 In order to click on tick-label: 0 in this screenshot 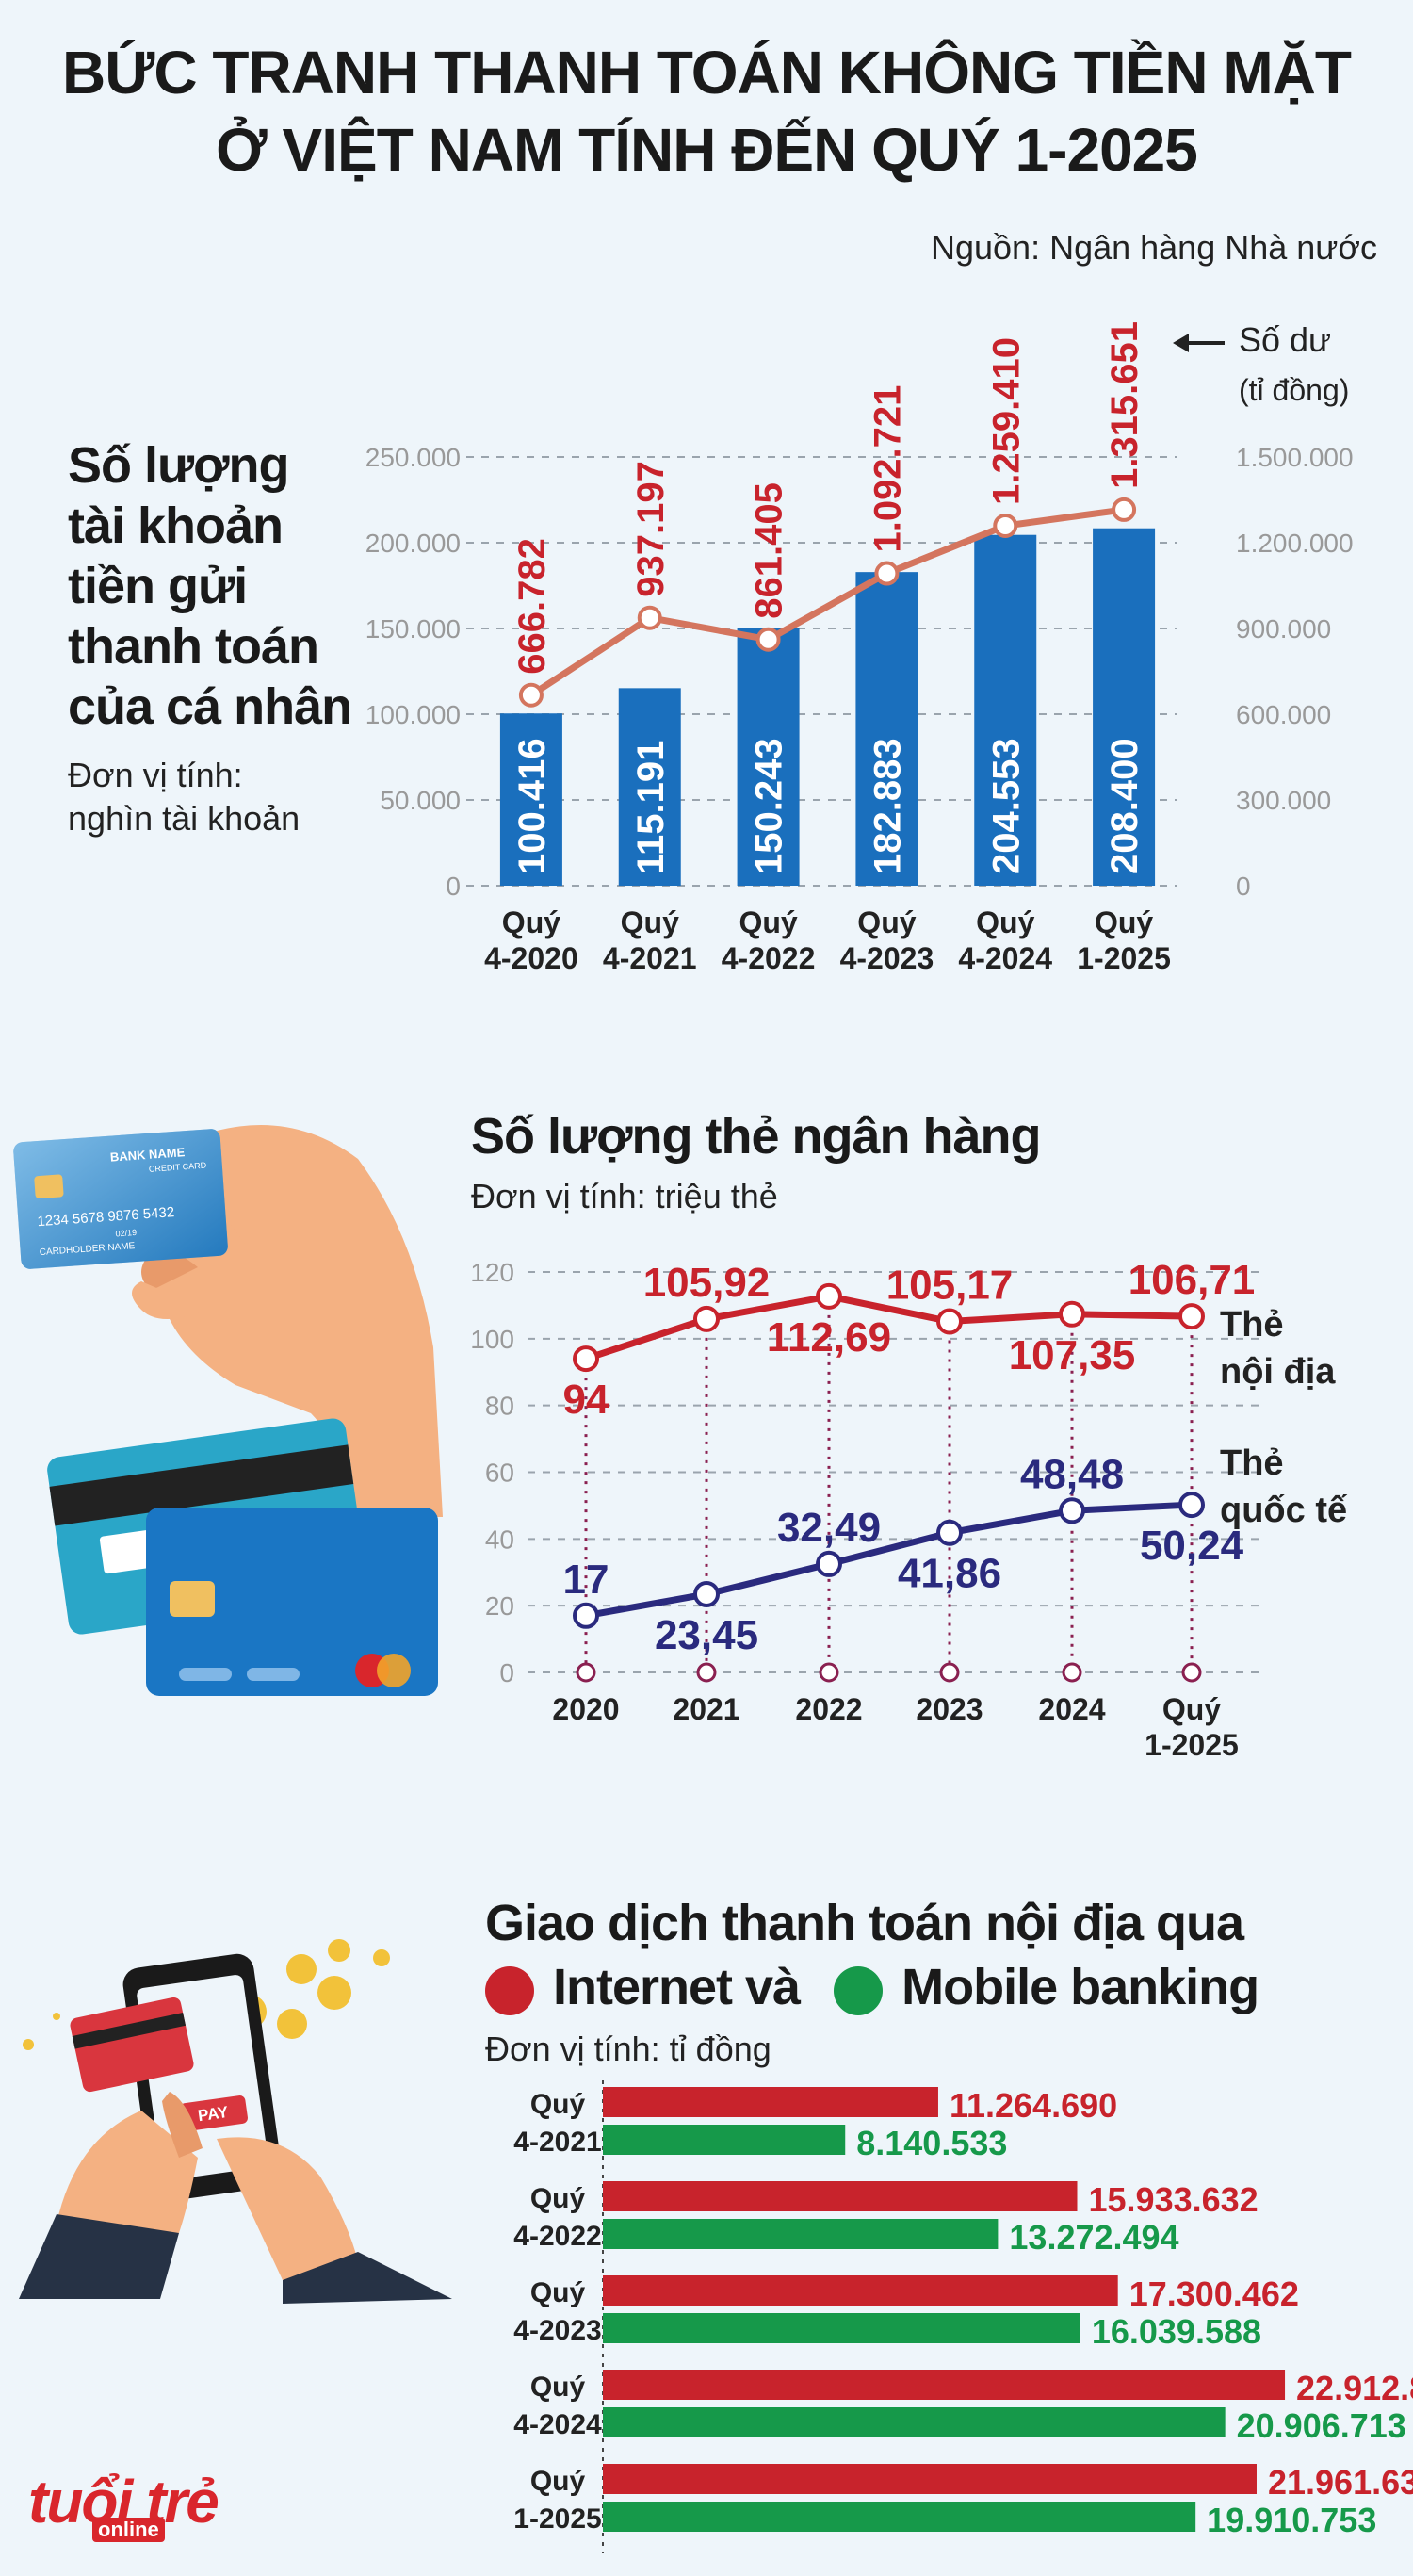, I will do `click(506, 1672)`.